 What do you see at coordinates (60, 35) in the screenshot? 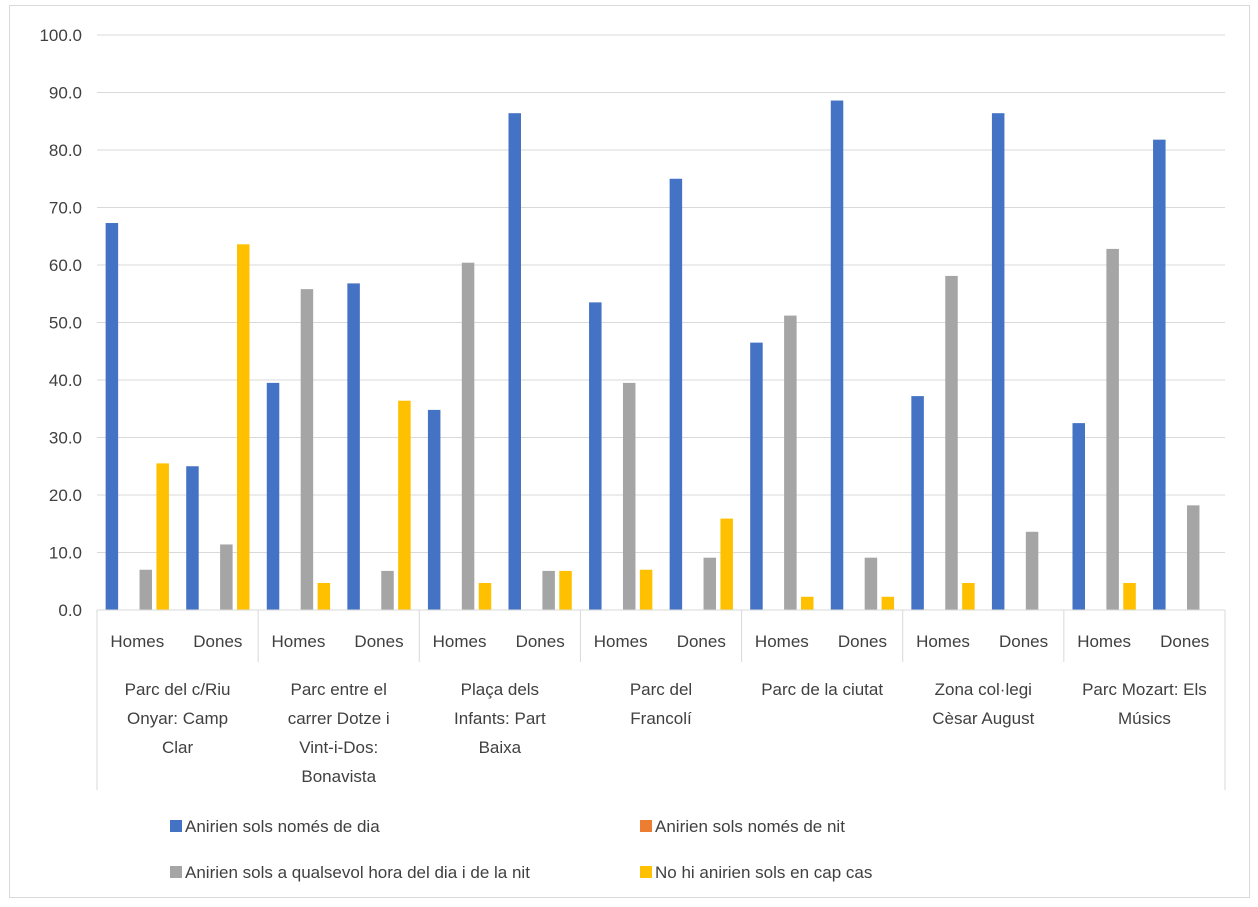
I see `y-tick-label: 100.0` at bounding box center [60, 35].